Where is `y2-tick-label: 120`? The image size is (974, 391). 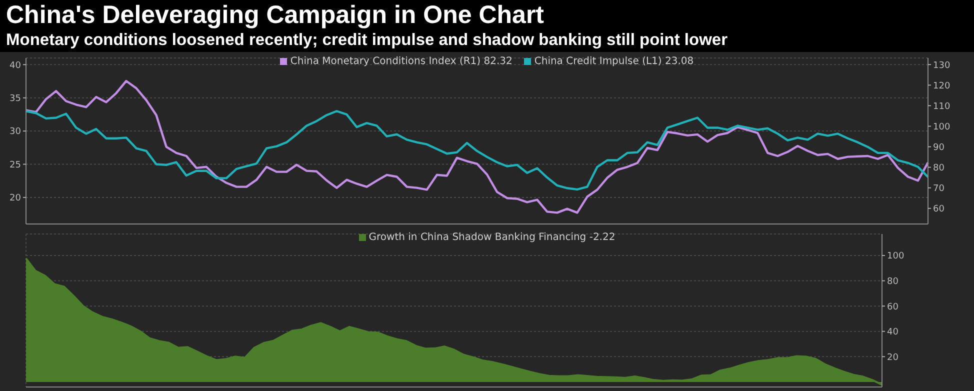 y2-tick-label: 120 is located at coordinates (941, 86).